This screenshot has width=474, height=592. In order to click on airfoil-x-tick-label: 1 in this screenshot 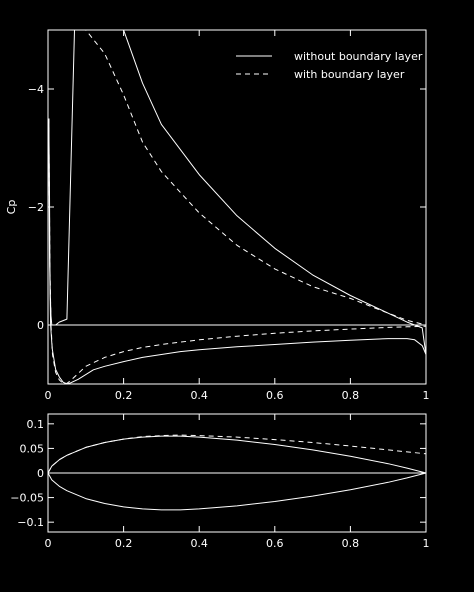, I will do `click(426, 543)`.